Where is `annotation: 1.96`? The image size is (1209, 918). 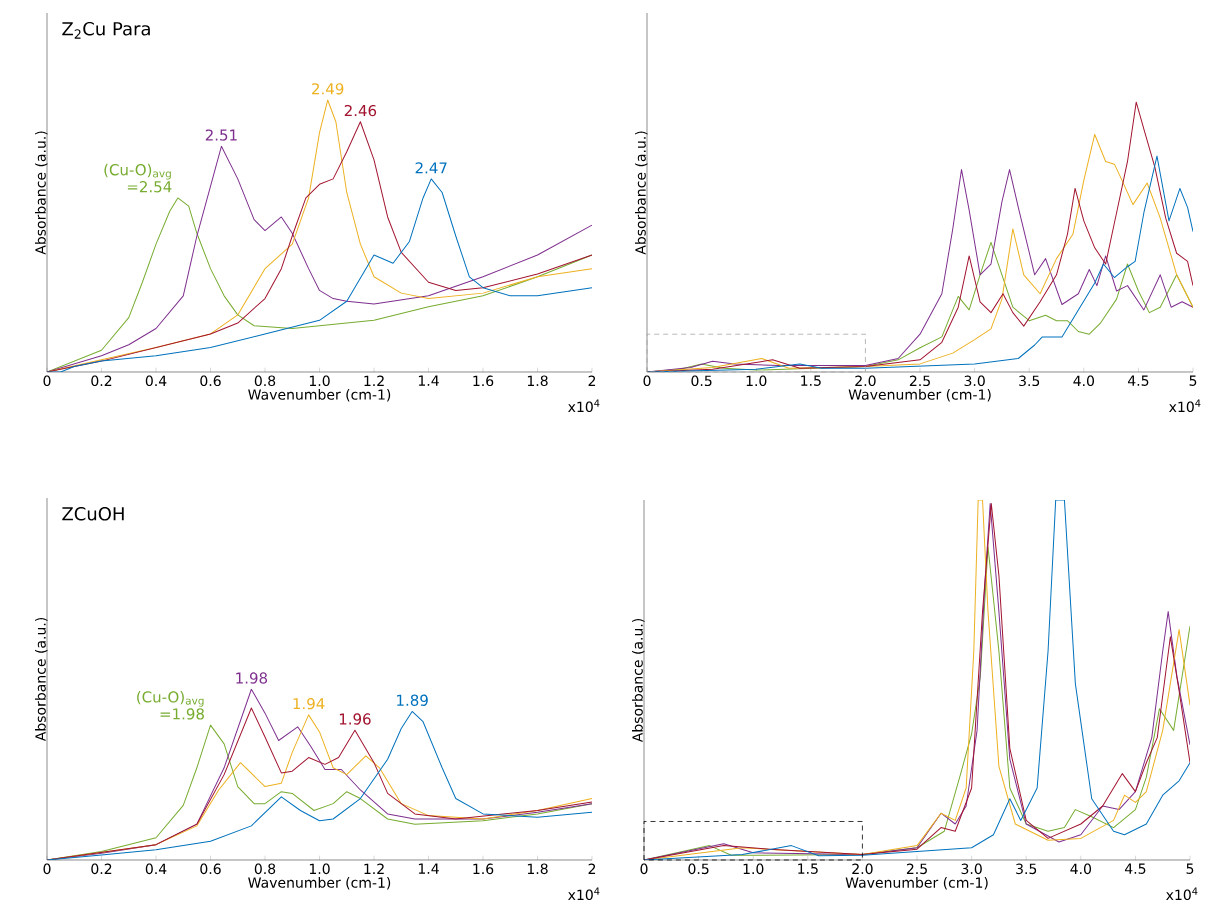 annotation: 1.96 is located at coordinates (355, 719).